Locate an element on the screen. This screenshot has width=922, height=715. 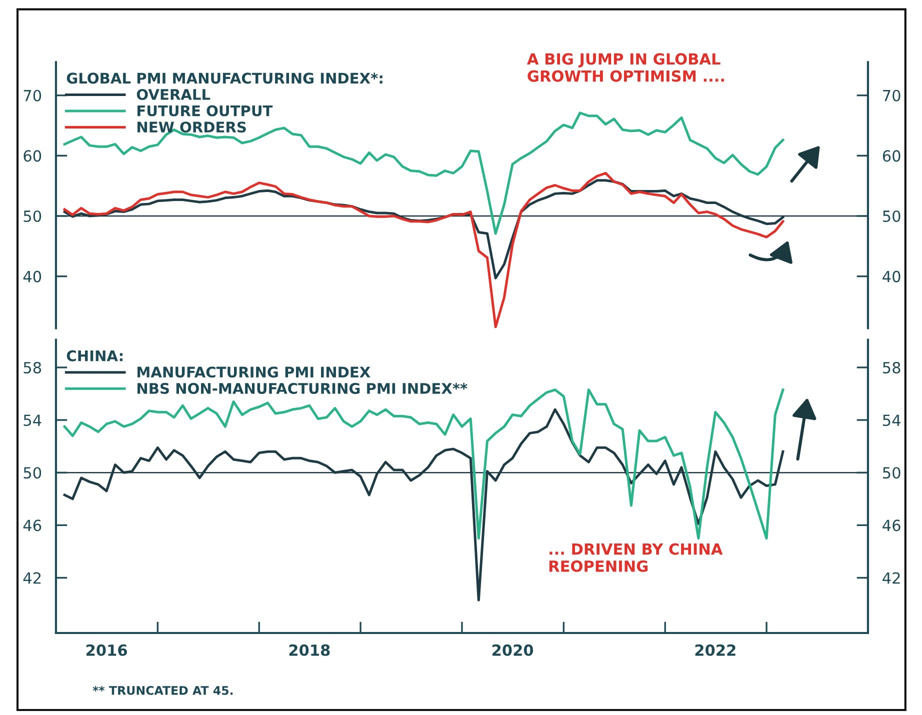
legend-title: CHINA: is located at coordinates (94, 356).